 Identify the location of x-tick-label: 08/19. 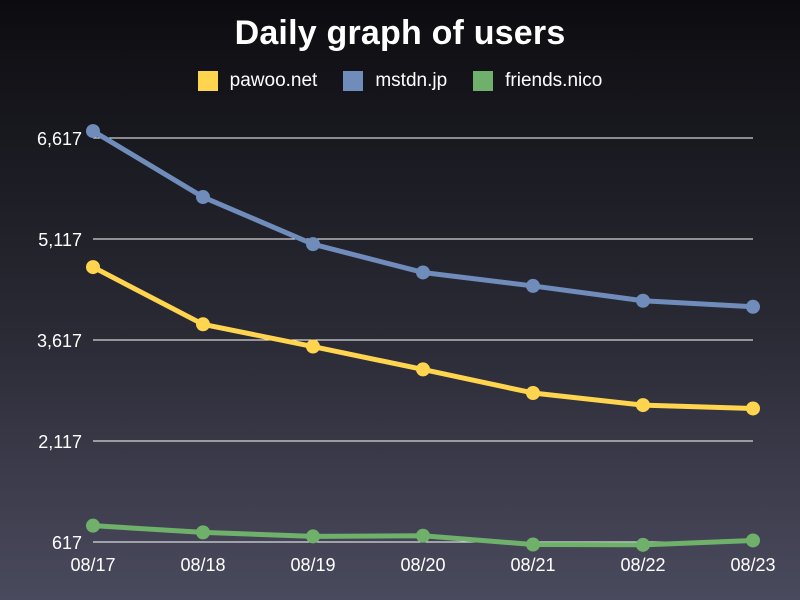
(312, 565).